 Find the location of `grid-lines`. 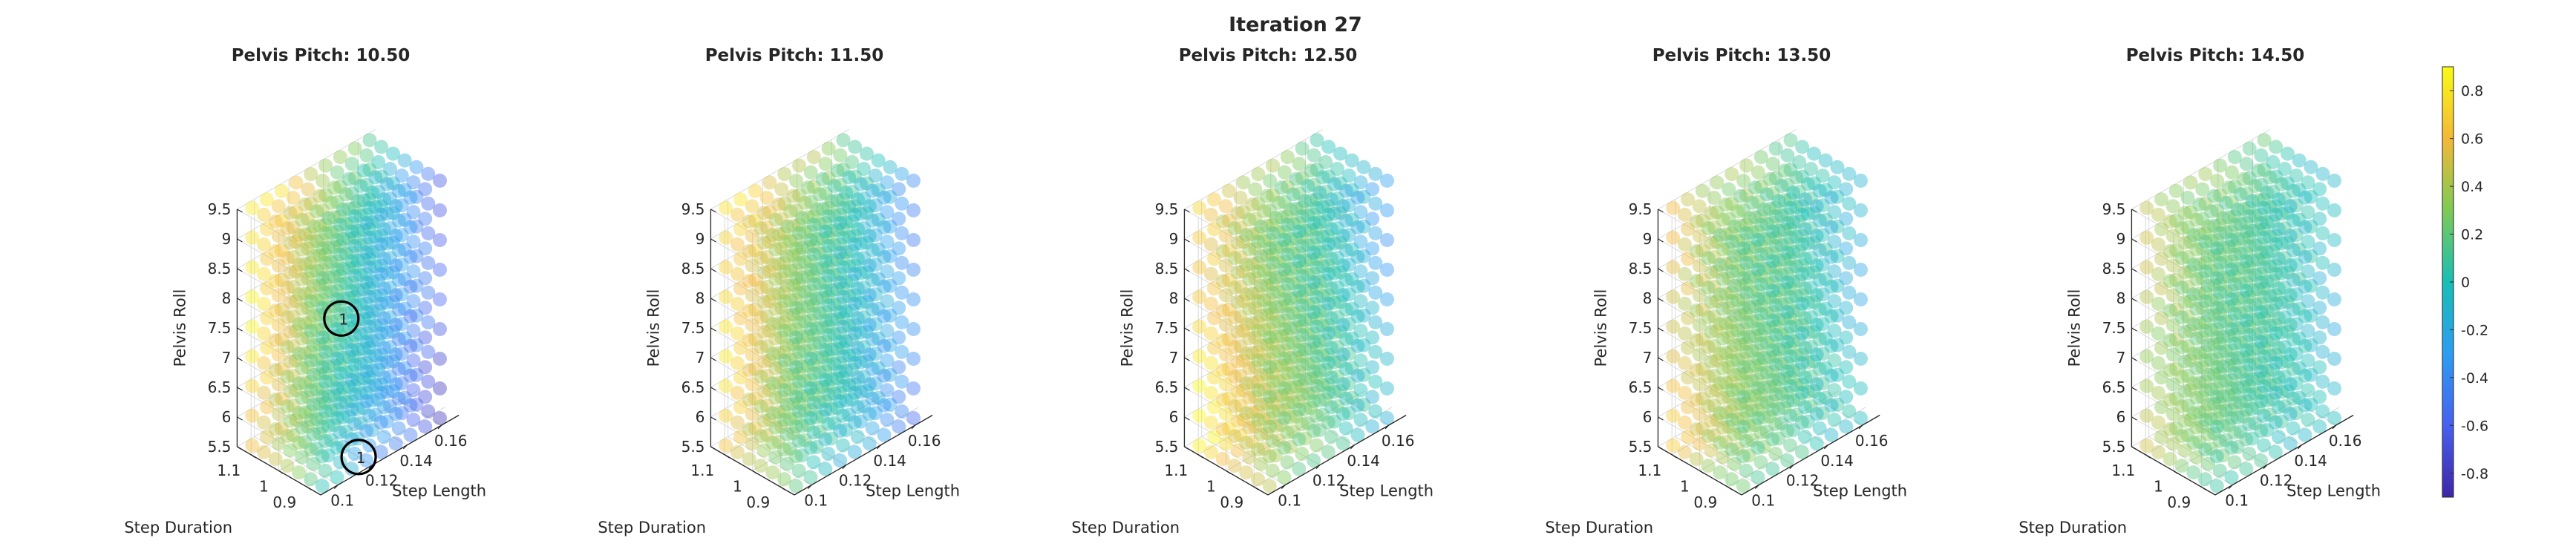

grid-lines is located at coordinates (1761, 312).